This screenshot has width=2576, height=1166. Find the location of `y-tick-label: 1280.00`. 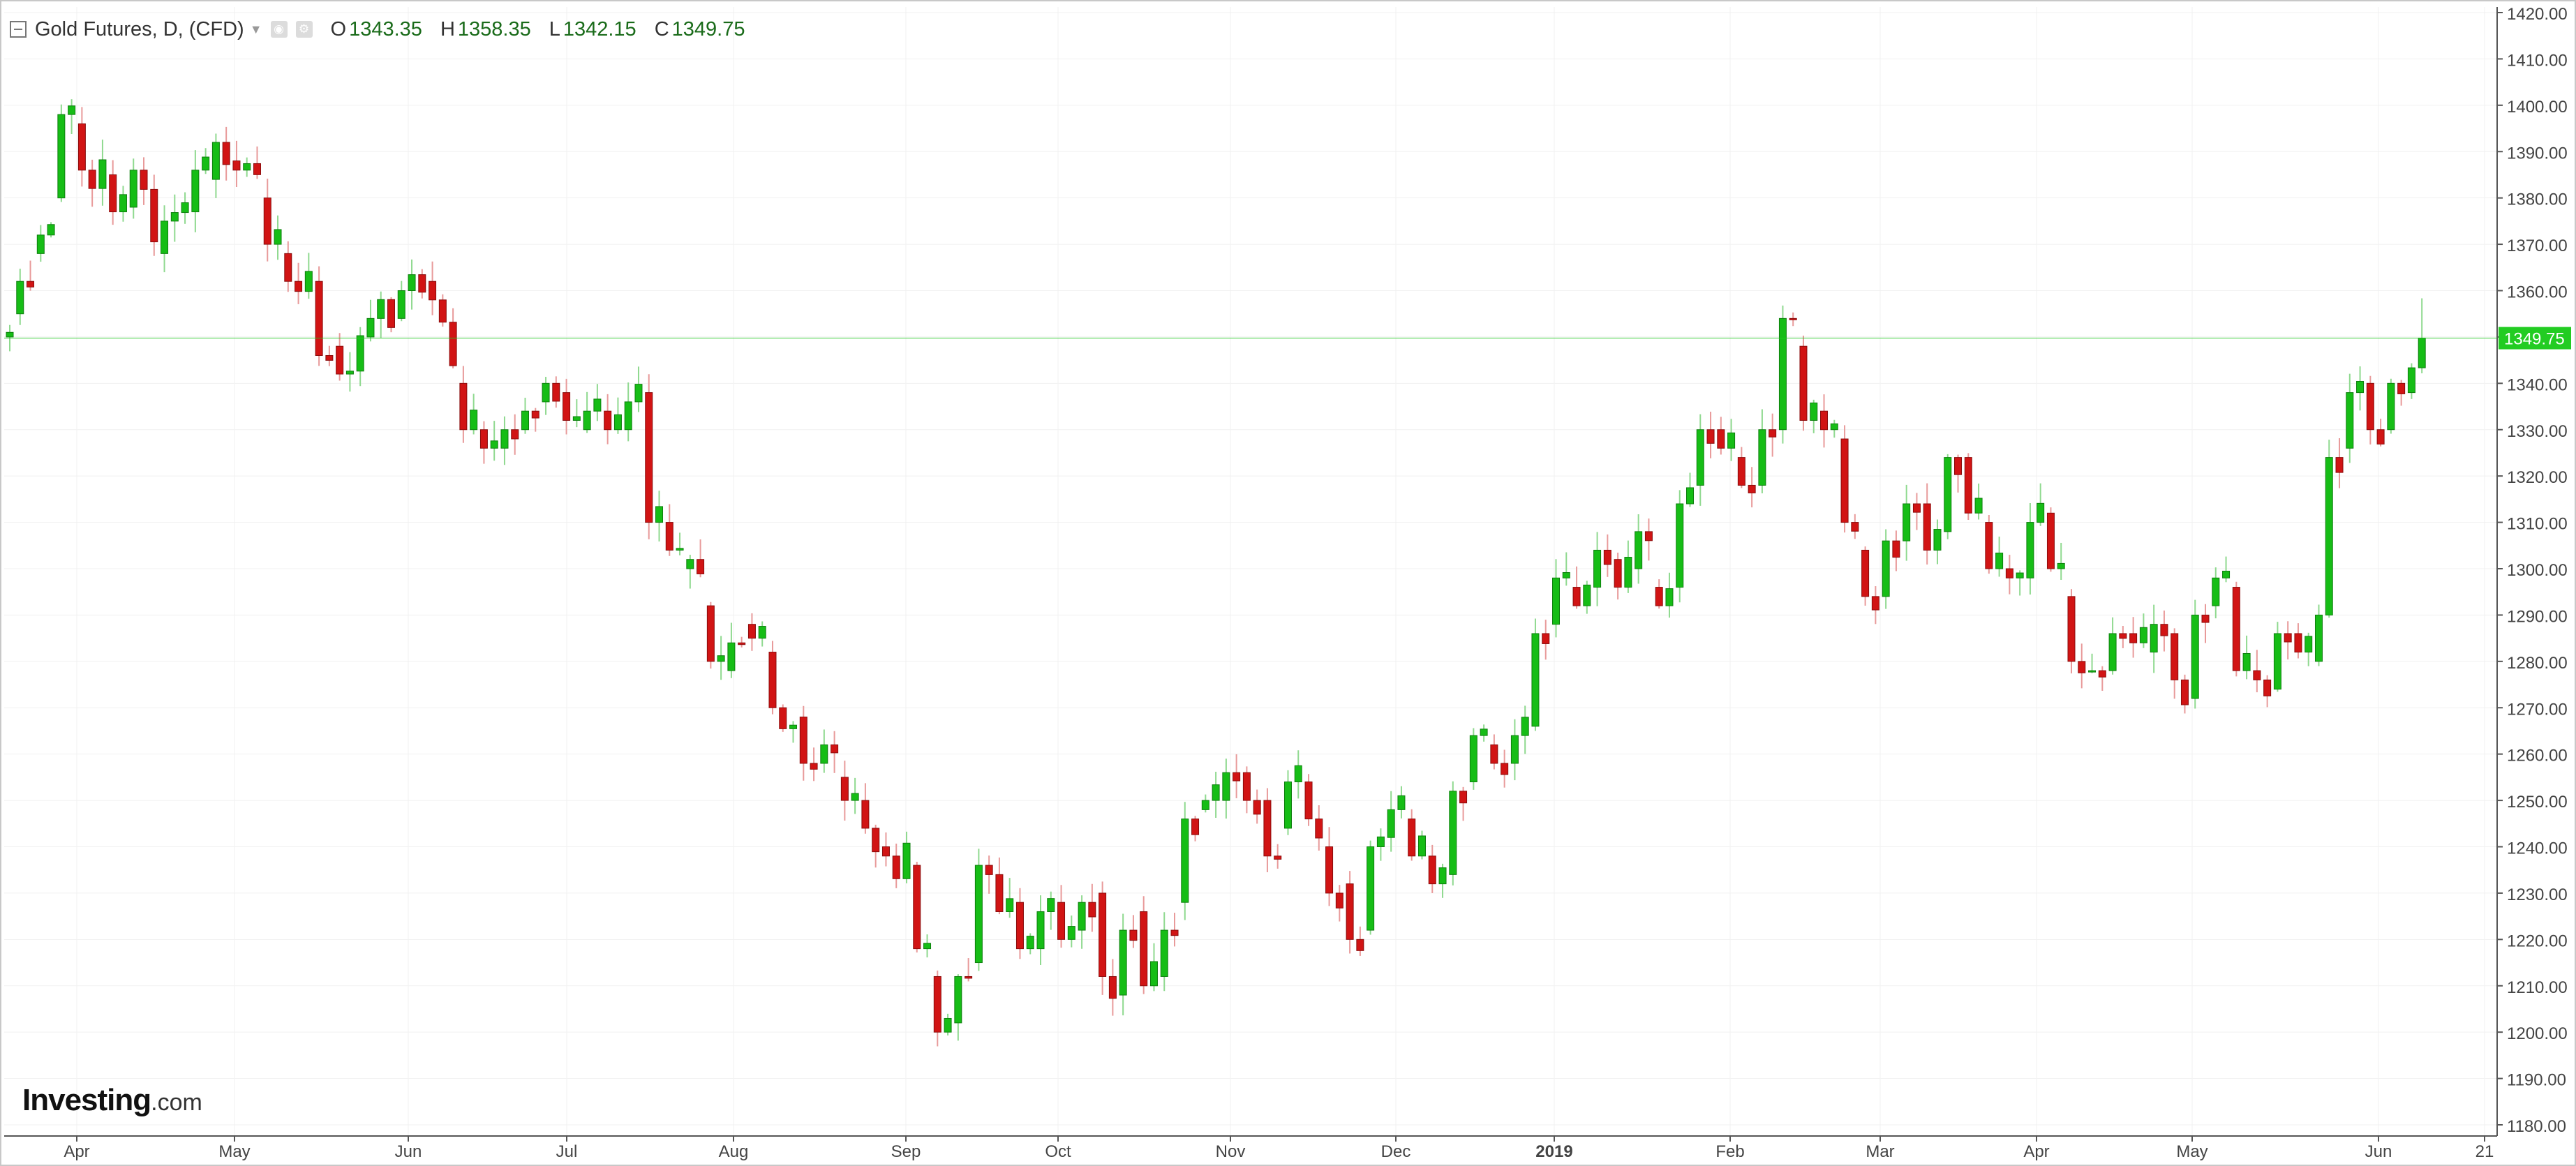

y-tick-label: 1280.00 is located at coordinates (2537, 663).